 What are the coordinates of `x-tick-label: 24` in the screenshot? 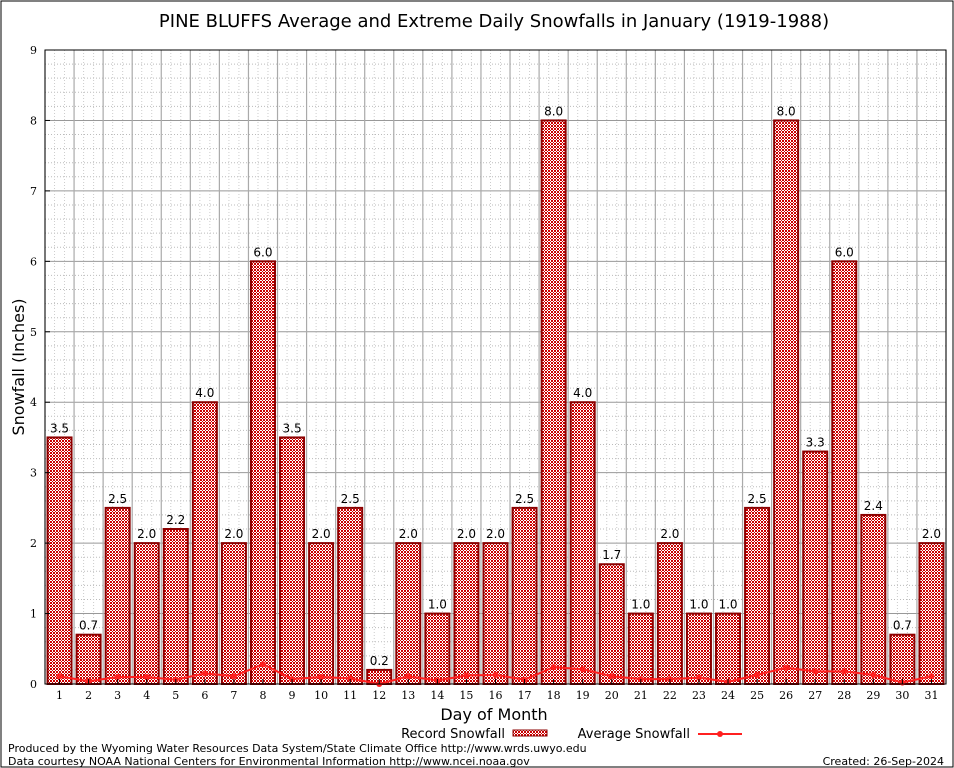 It's located at (728, 695).